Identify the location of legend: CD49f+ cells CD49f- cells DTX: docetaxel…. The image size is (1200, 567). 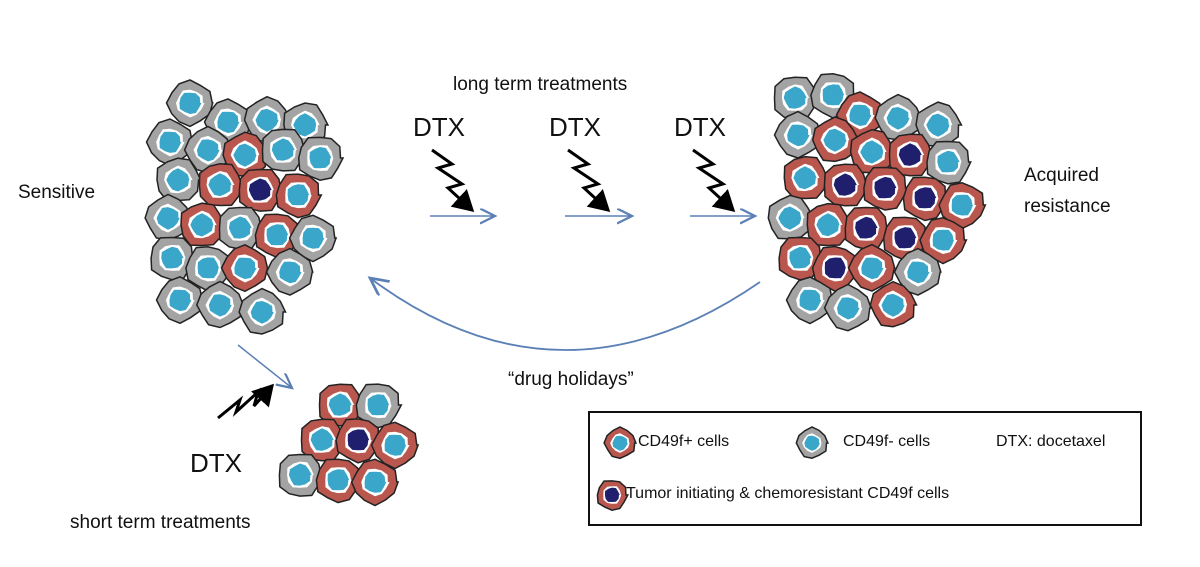
(865, 468).